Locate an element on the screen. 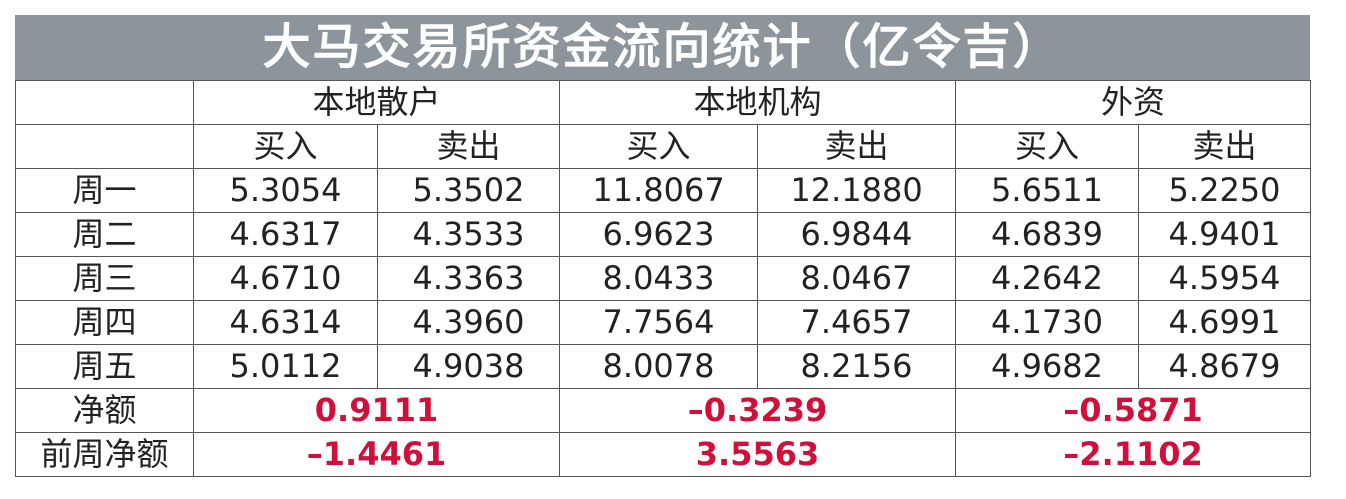 This screenshot has width=1346, height=499. net-value: 3.5563 is located at coordinates (758, 454).